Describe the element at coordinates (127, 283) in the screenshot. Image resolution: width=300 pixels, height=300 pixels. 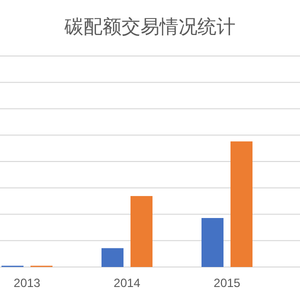
I see `x-tick-label: 2014` at that location.